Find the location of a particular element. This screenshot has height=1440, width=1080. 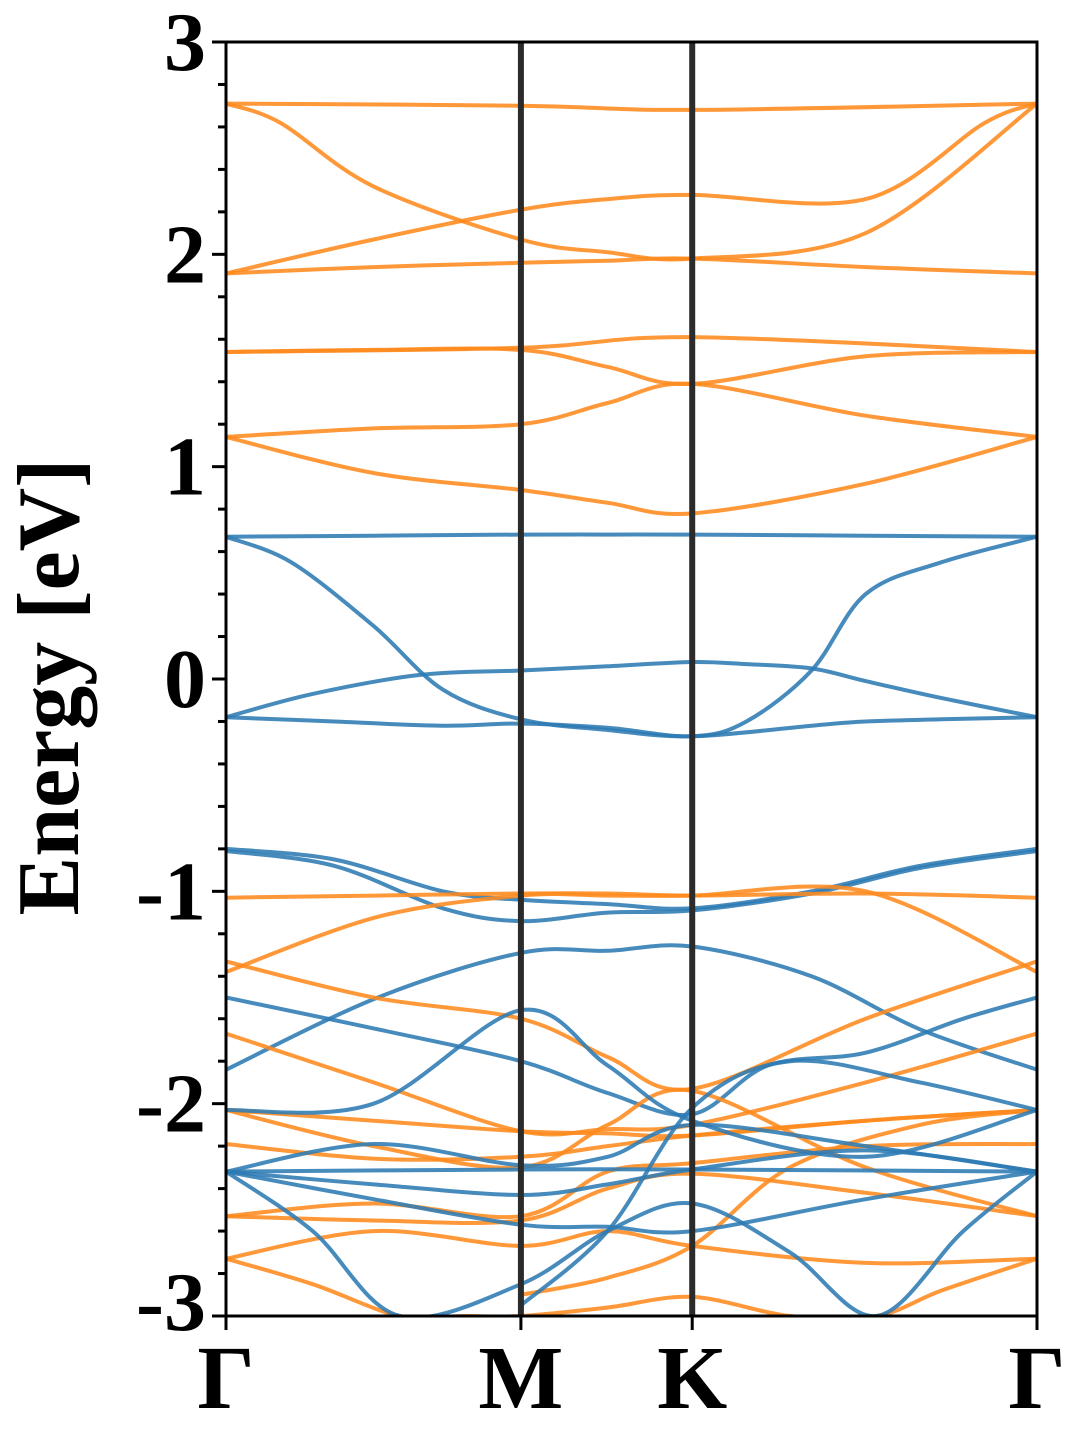

y-tick-label: 2 is located at coordinates (185, 254).